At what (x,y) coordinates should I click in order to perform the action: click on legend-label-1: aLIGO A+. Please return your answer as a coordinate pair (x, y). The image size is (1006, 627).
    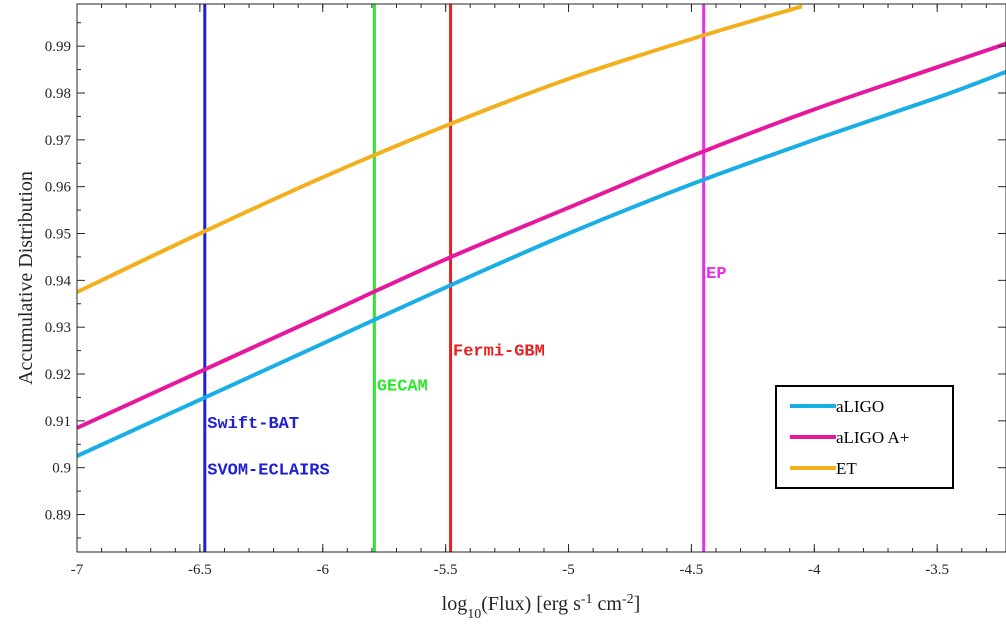
    Looking at the image, I should click on (872, 437).